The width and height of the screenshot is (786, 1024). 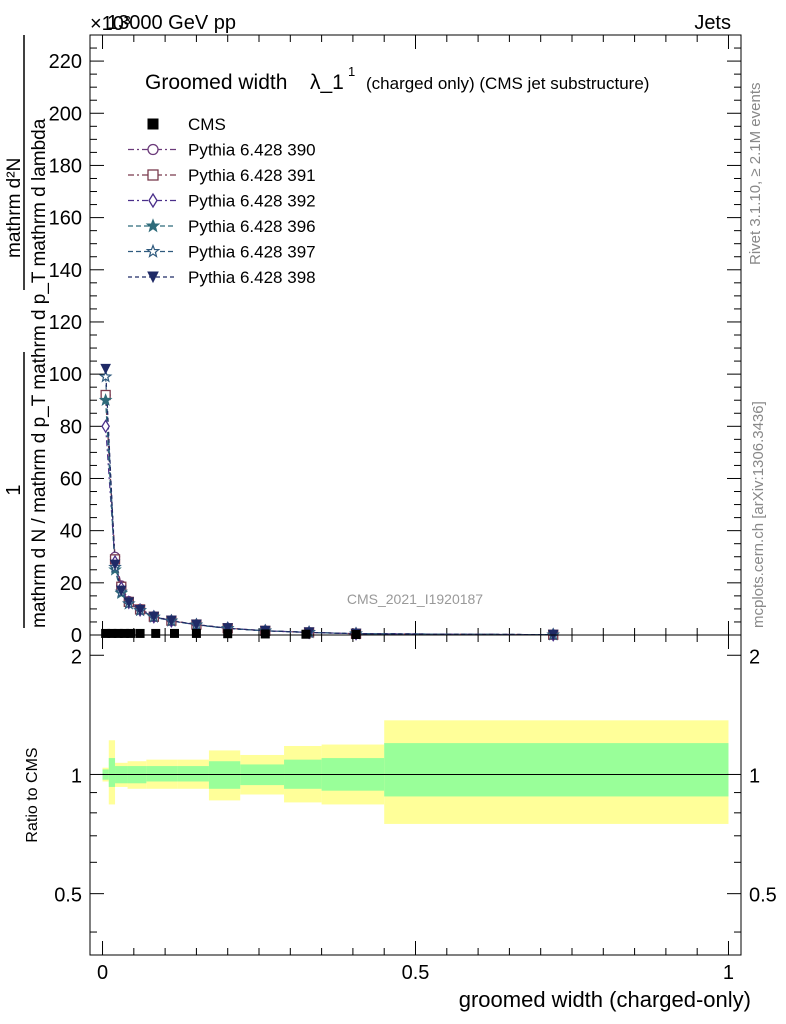 I want to click on ratio-ylabel: Ratio to CMS, so click(x=32, y=794).